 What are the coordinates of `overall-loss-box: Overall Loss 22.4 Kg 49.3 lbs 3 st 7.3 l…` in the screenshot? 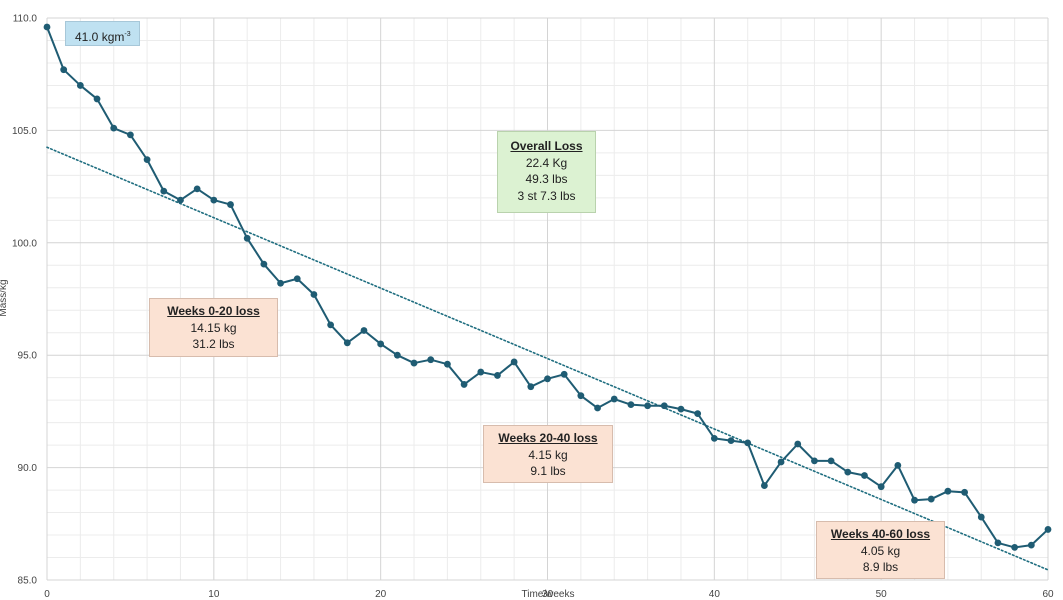 It's located at (546, 172).